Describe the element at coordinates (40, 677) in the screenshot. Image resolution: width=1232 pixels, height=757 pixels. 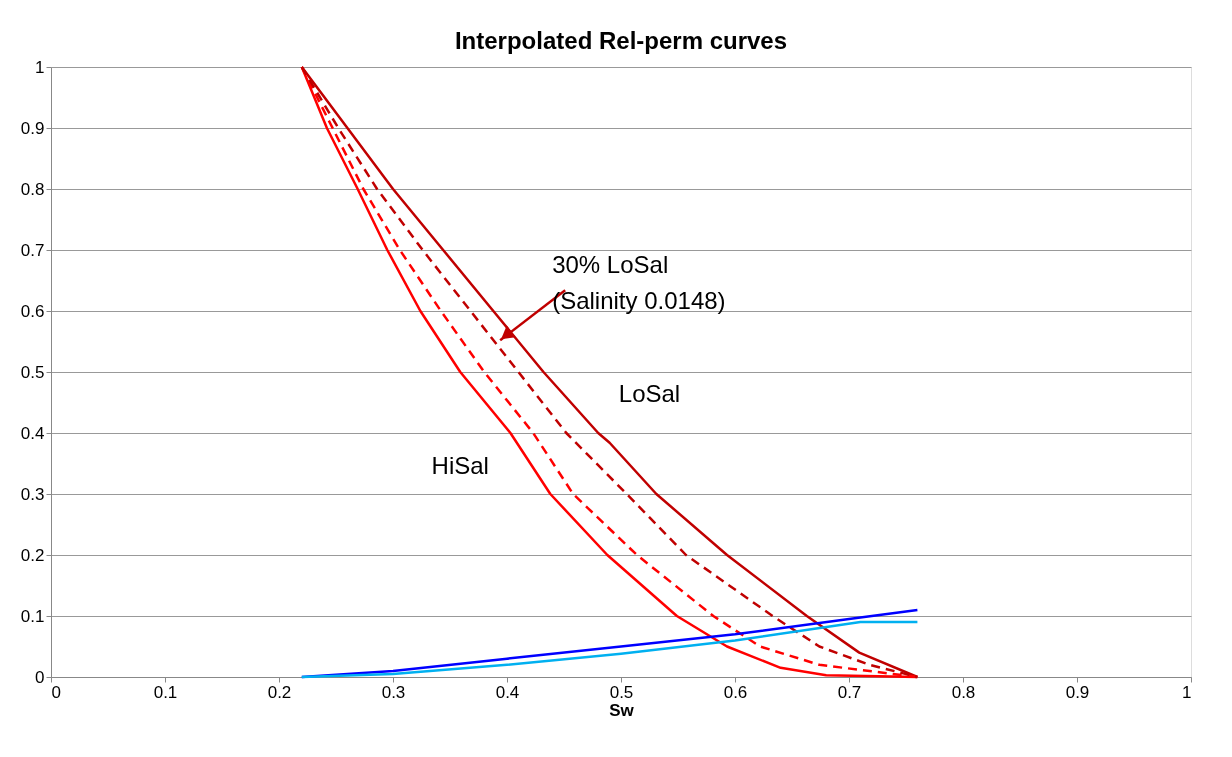
I see `y-tick-label: 0` at that location.